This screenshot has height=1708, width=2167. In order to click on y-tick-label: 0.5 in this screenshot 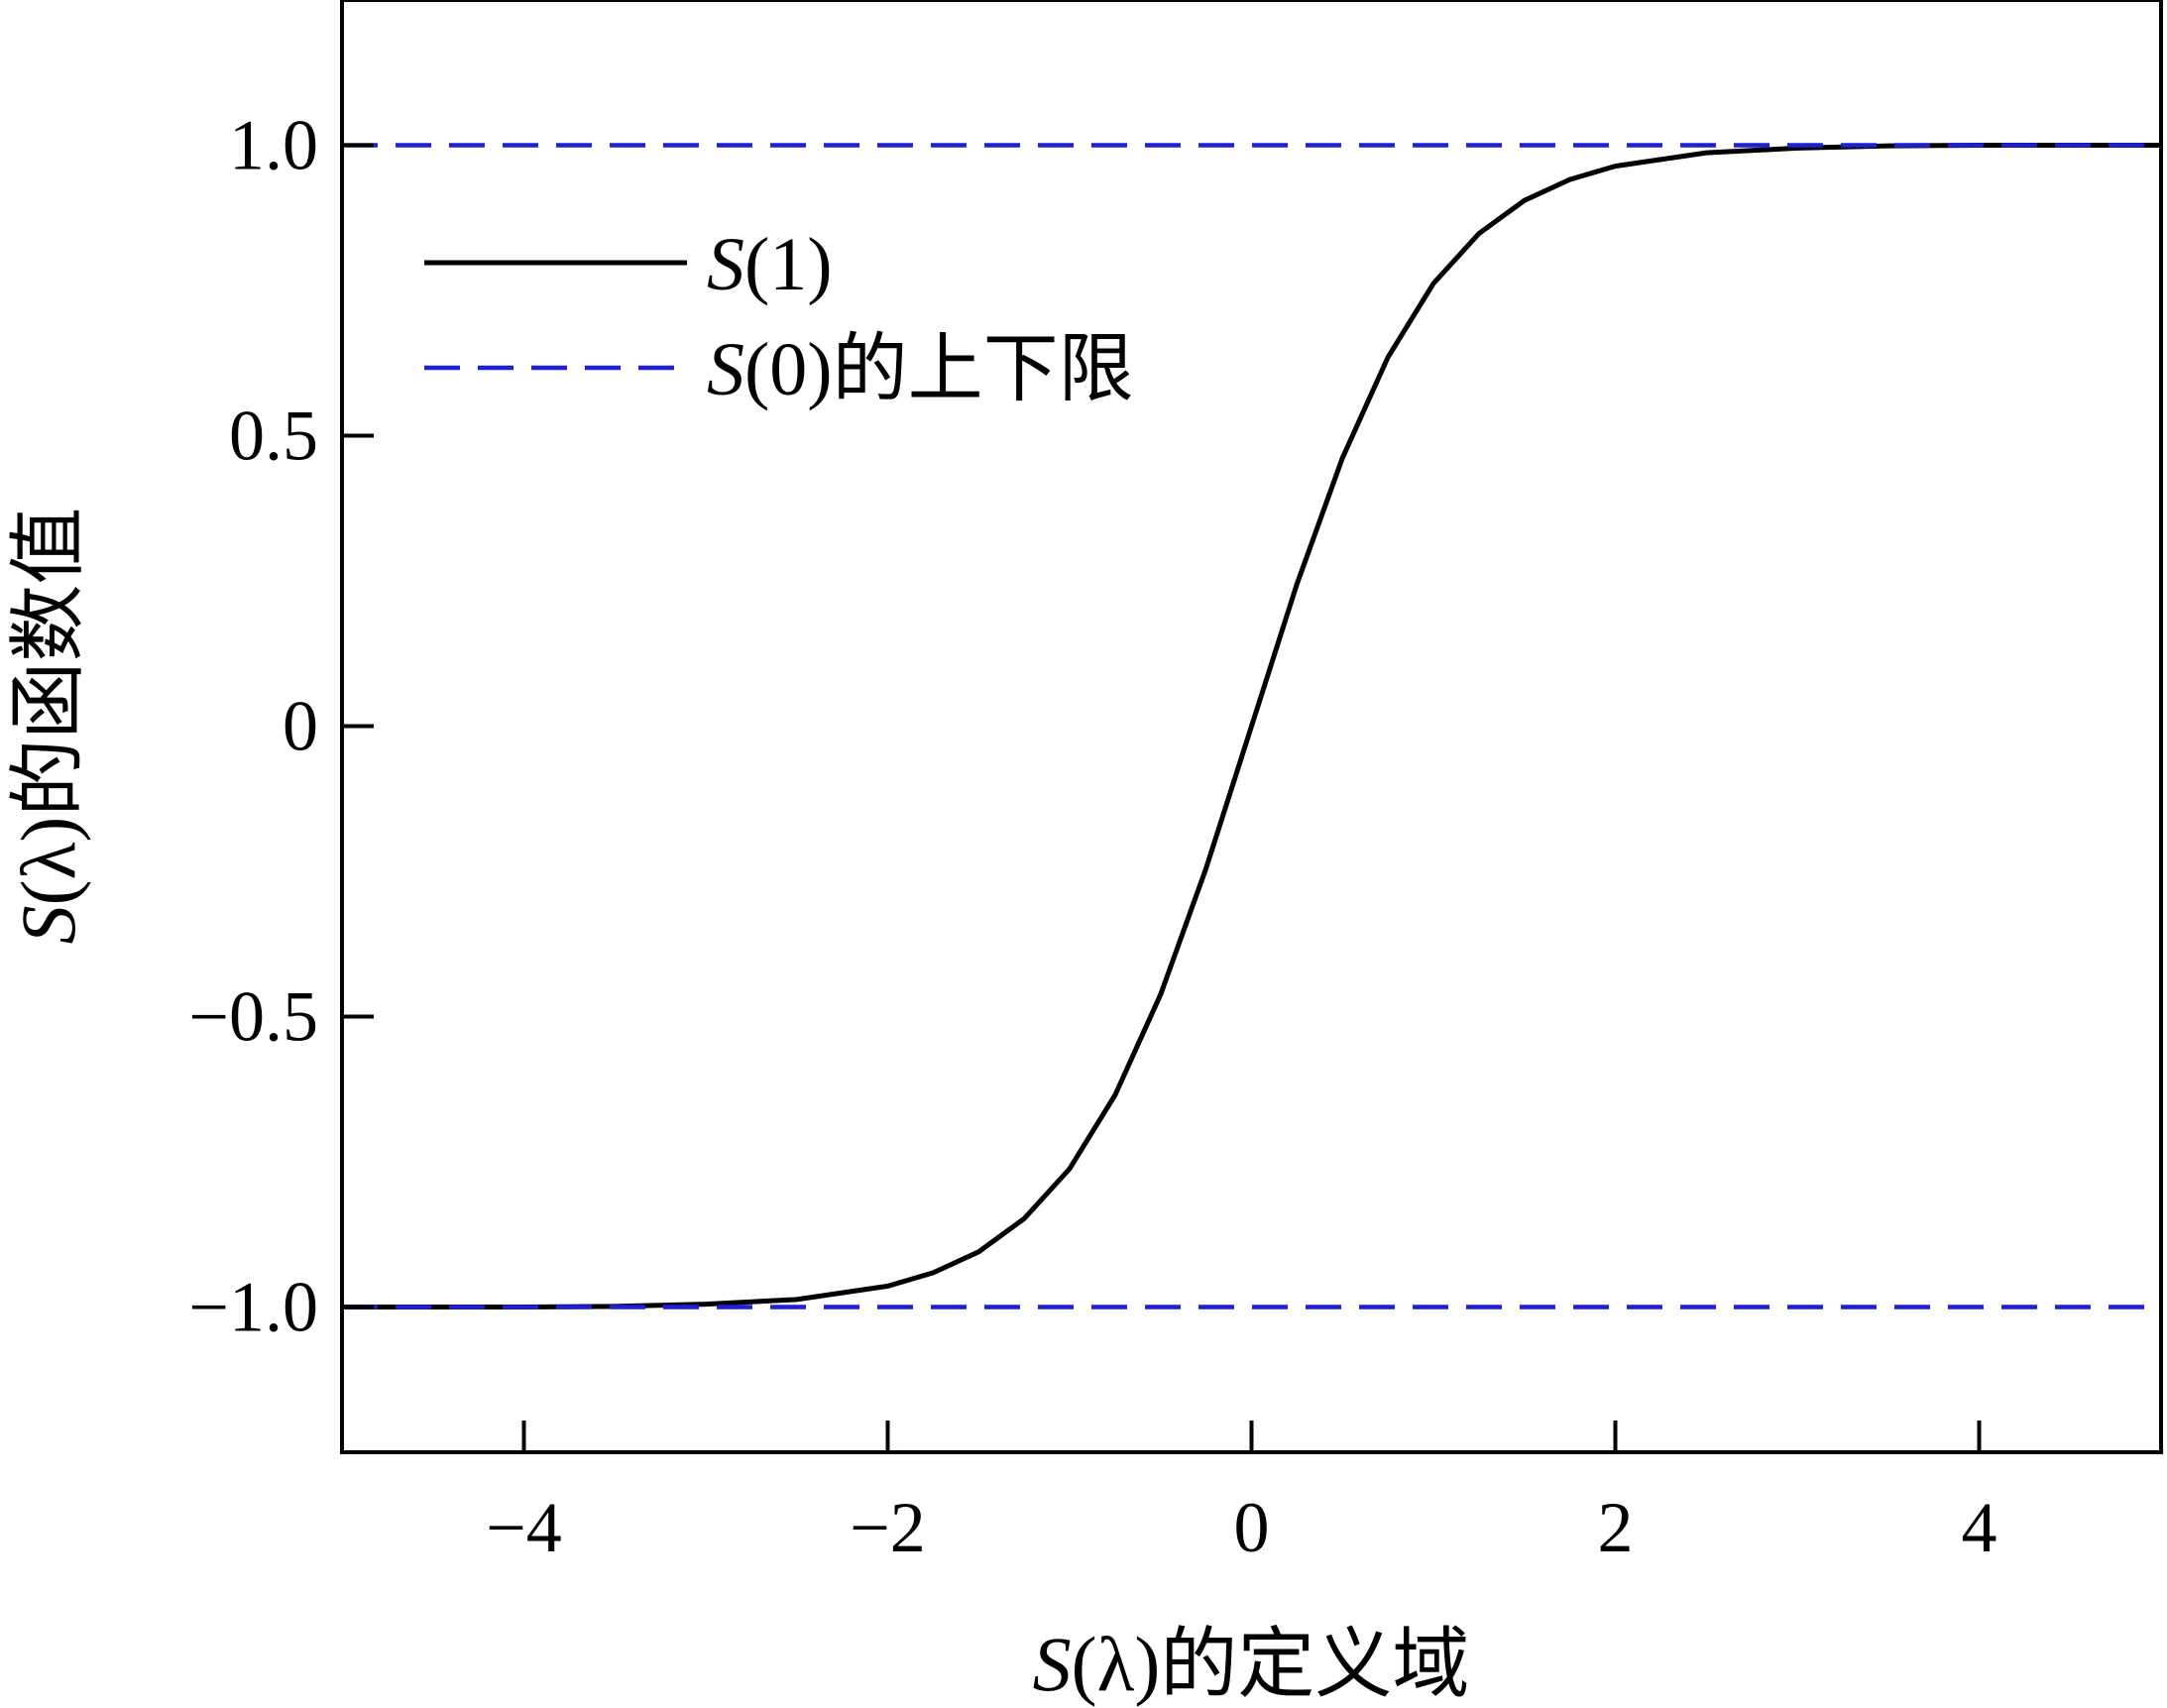, I will do `click(274, 436)`.